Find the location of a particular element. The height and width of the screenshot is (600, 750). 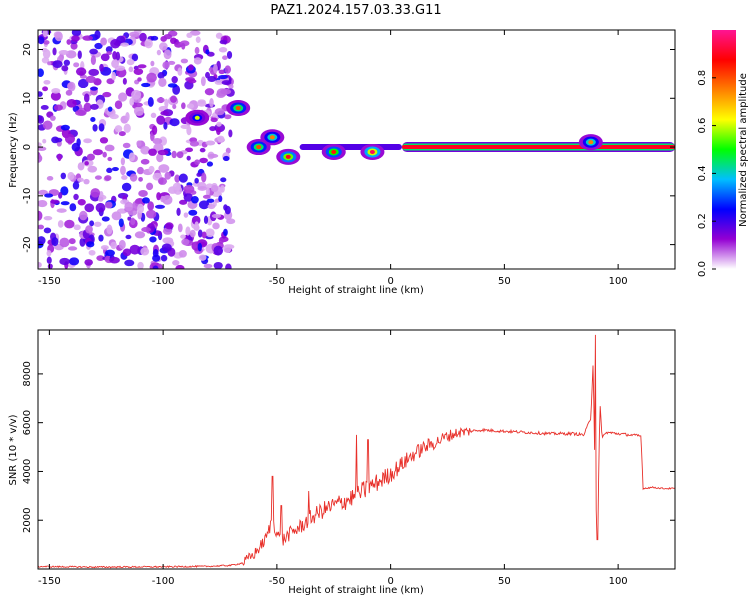

spectrogram-ylabel: Frequency (Hz) is located at coordinates (13, 150).